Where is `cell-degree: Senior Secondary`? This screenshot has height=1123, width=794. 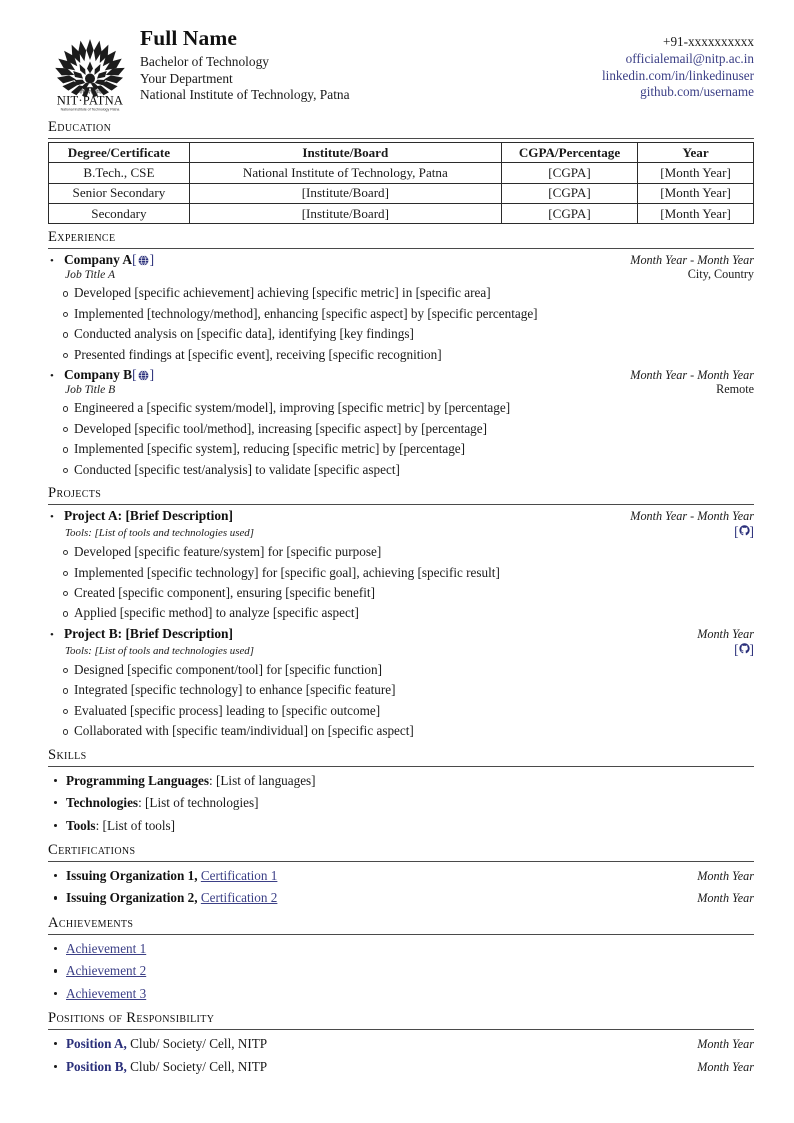 cell-degree: Senior Secondary is located at coordinates (119, 193).